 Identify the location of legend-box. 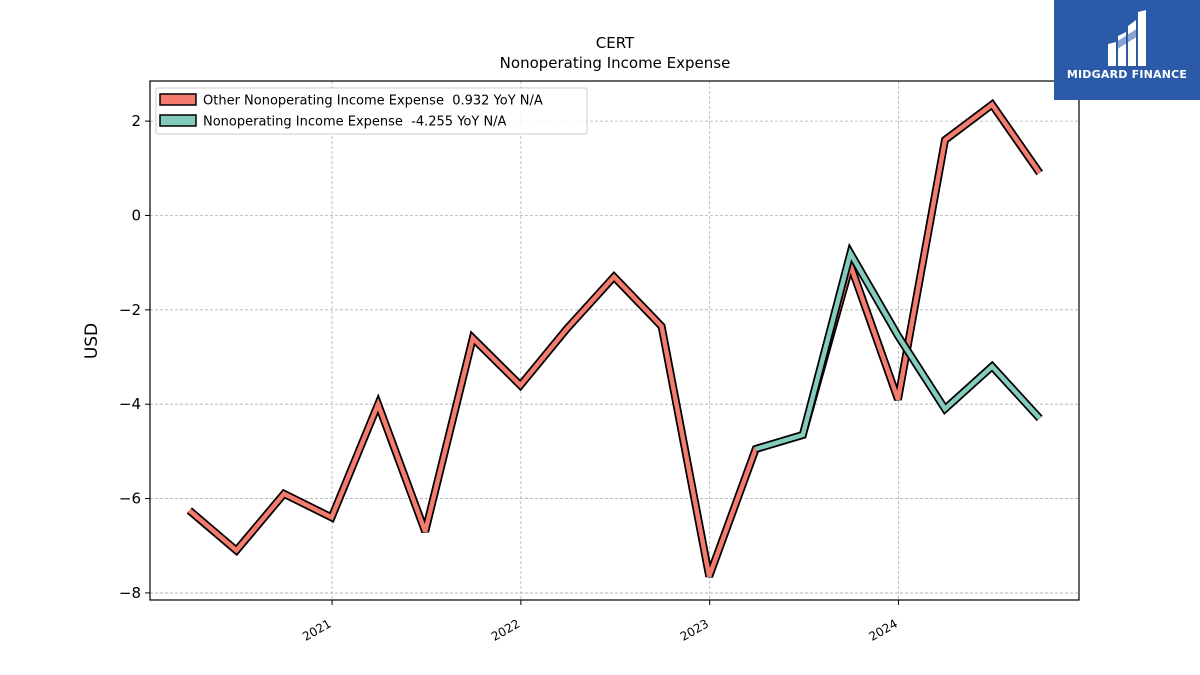
(371, 111).